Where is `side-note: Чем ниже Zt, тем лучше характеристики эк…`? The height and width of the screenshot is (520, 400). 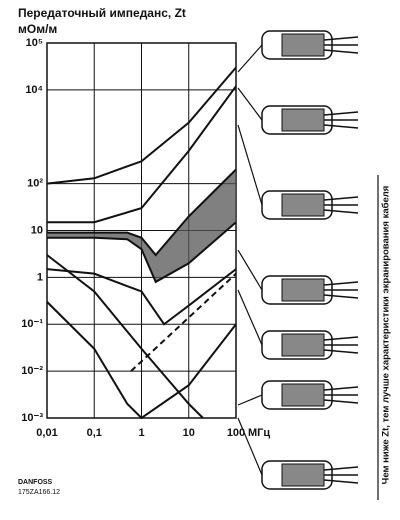
side-note: Чем ниже Zt, тем лучше характеристики эк… is located at coordinates (386, 335).